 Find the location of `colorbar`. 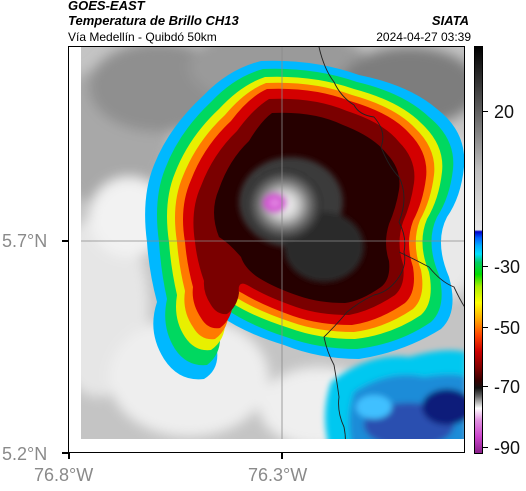

colorbar is located at coordinates (478, 250).